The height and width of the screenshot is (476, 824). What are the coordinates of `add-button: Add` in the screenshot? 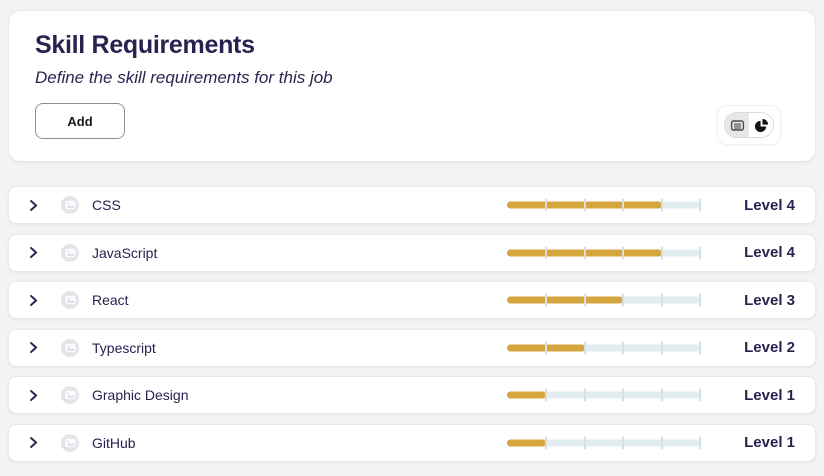 It's located at (80, 121).